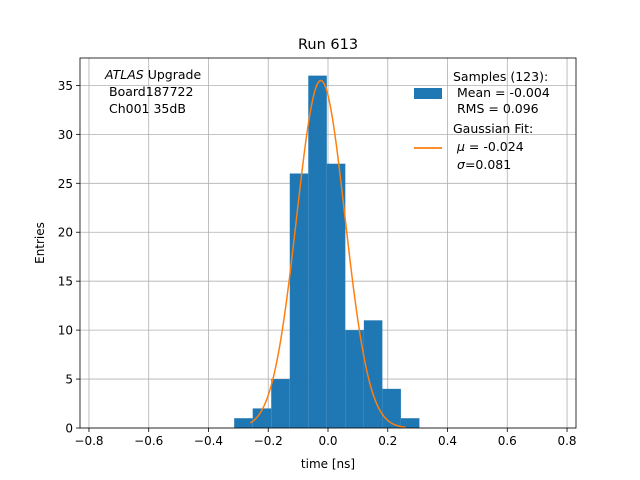 This screenshot has height=480, width=640. I want to click on upgrade-label: Upgrade, so click(173, 74).